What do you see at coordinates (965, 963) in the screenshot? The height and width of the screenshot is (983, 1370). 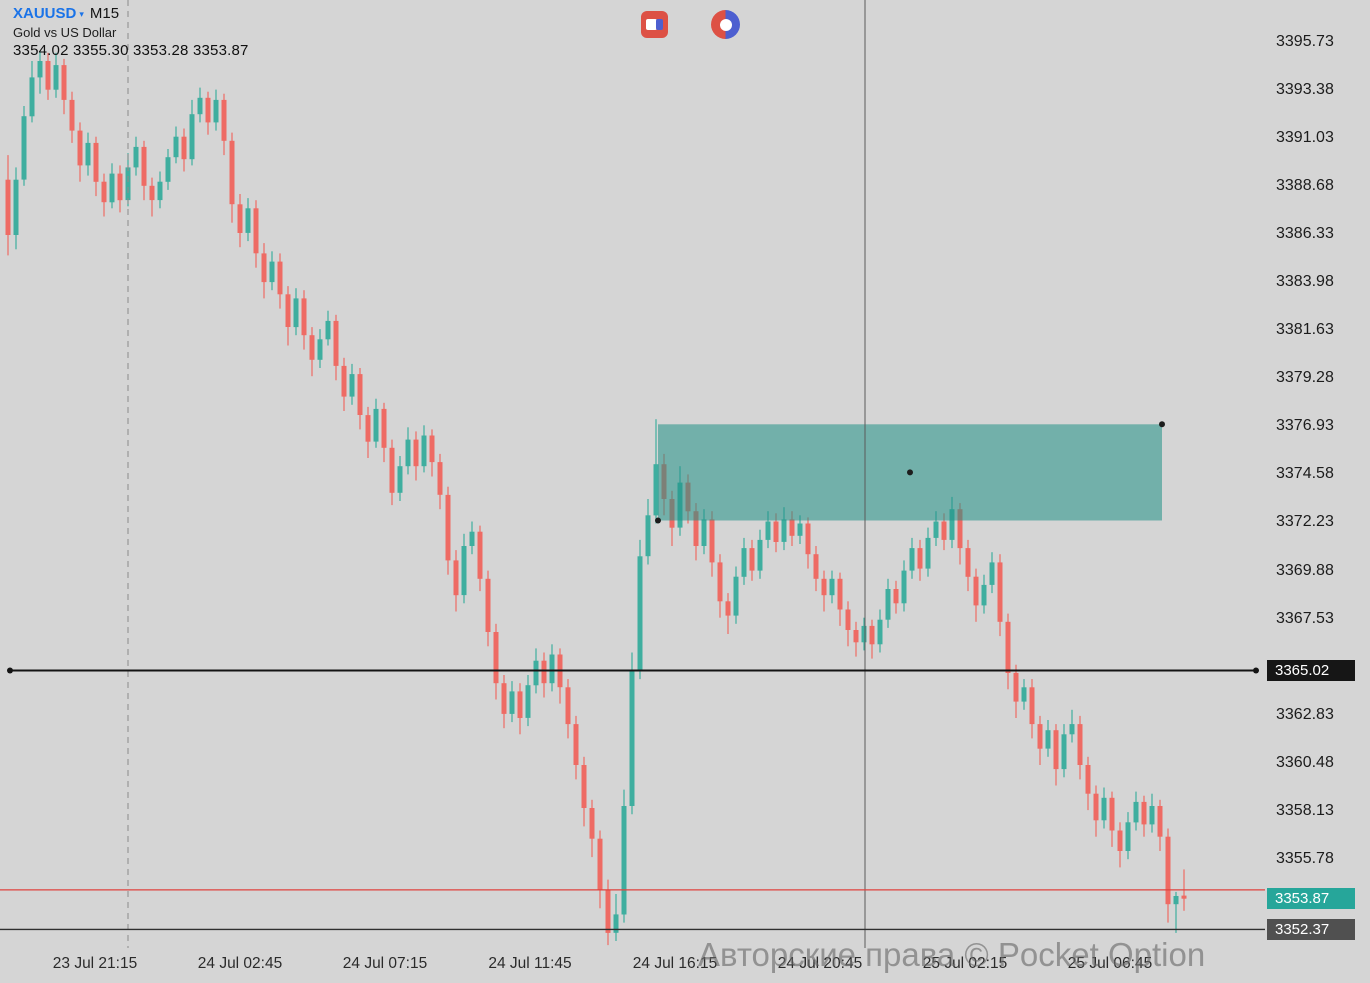 I see `time-axis-label: 25 Jul 02:15` at bounding box center [965, 963].